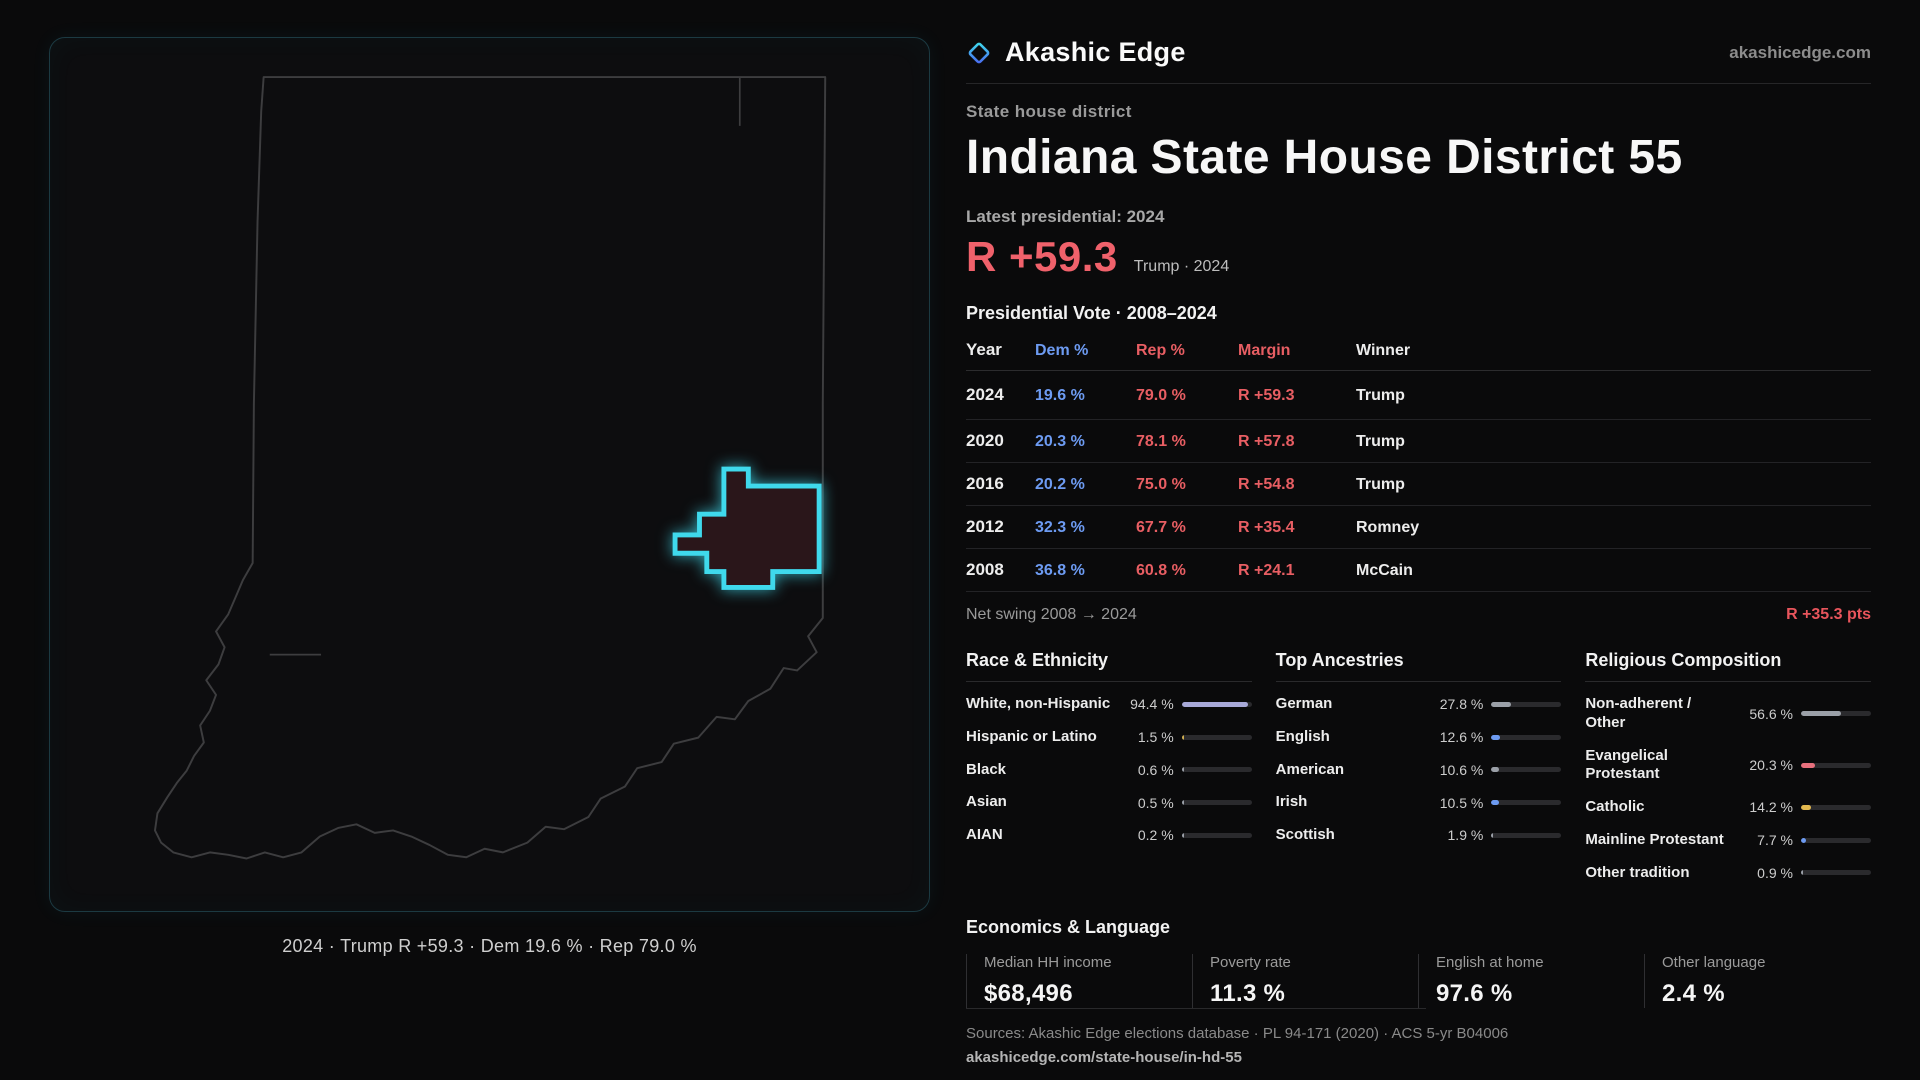 The width and height of the screenshot is (1920, 1080). What do you see at coordinates (1028, 994) in the screenshot?
I see `stat-value: $68,496` at bounding box center [1028, 994].